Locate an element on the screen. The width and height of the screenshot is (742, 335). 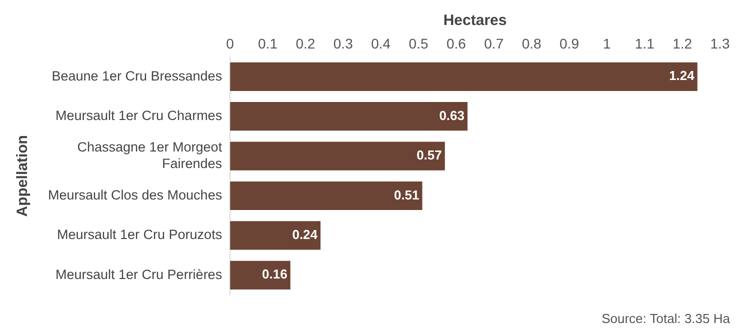
source-note: Source: Total: 3.35 Ha is located at coordinates (666, 318).